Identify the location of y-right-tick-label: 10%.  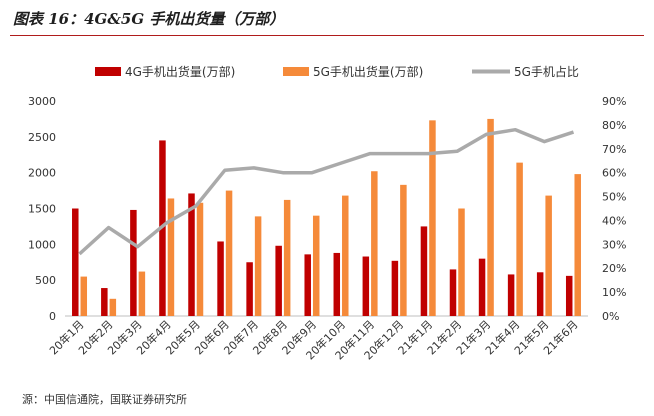
(614, 292).